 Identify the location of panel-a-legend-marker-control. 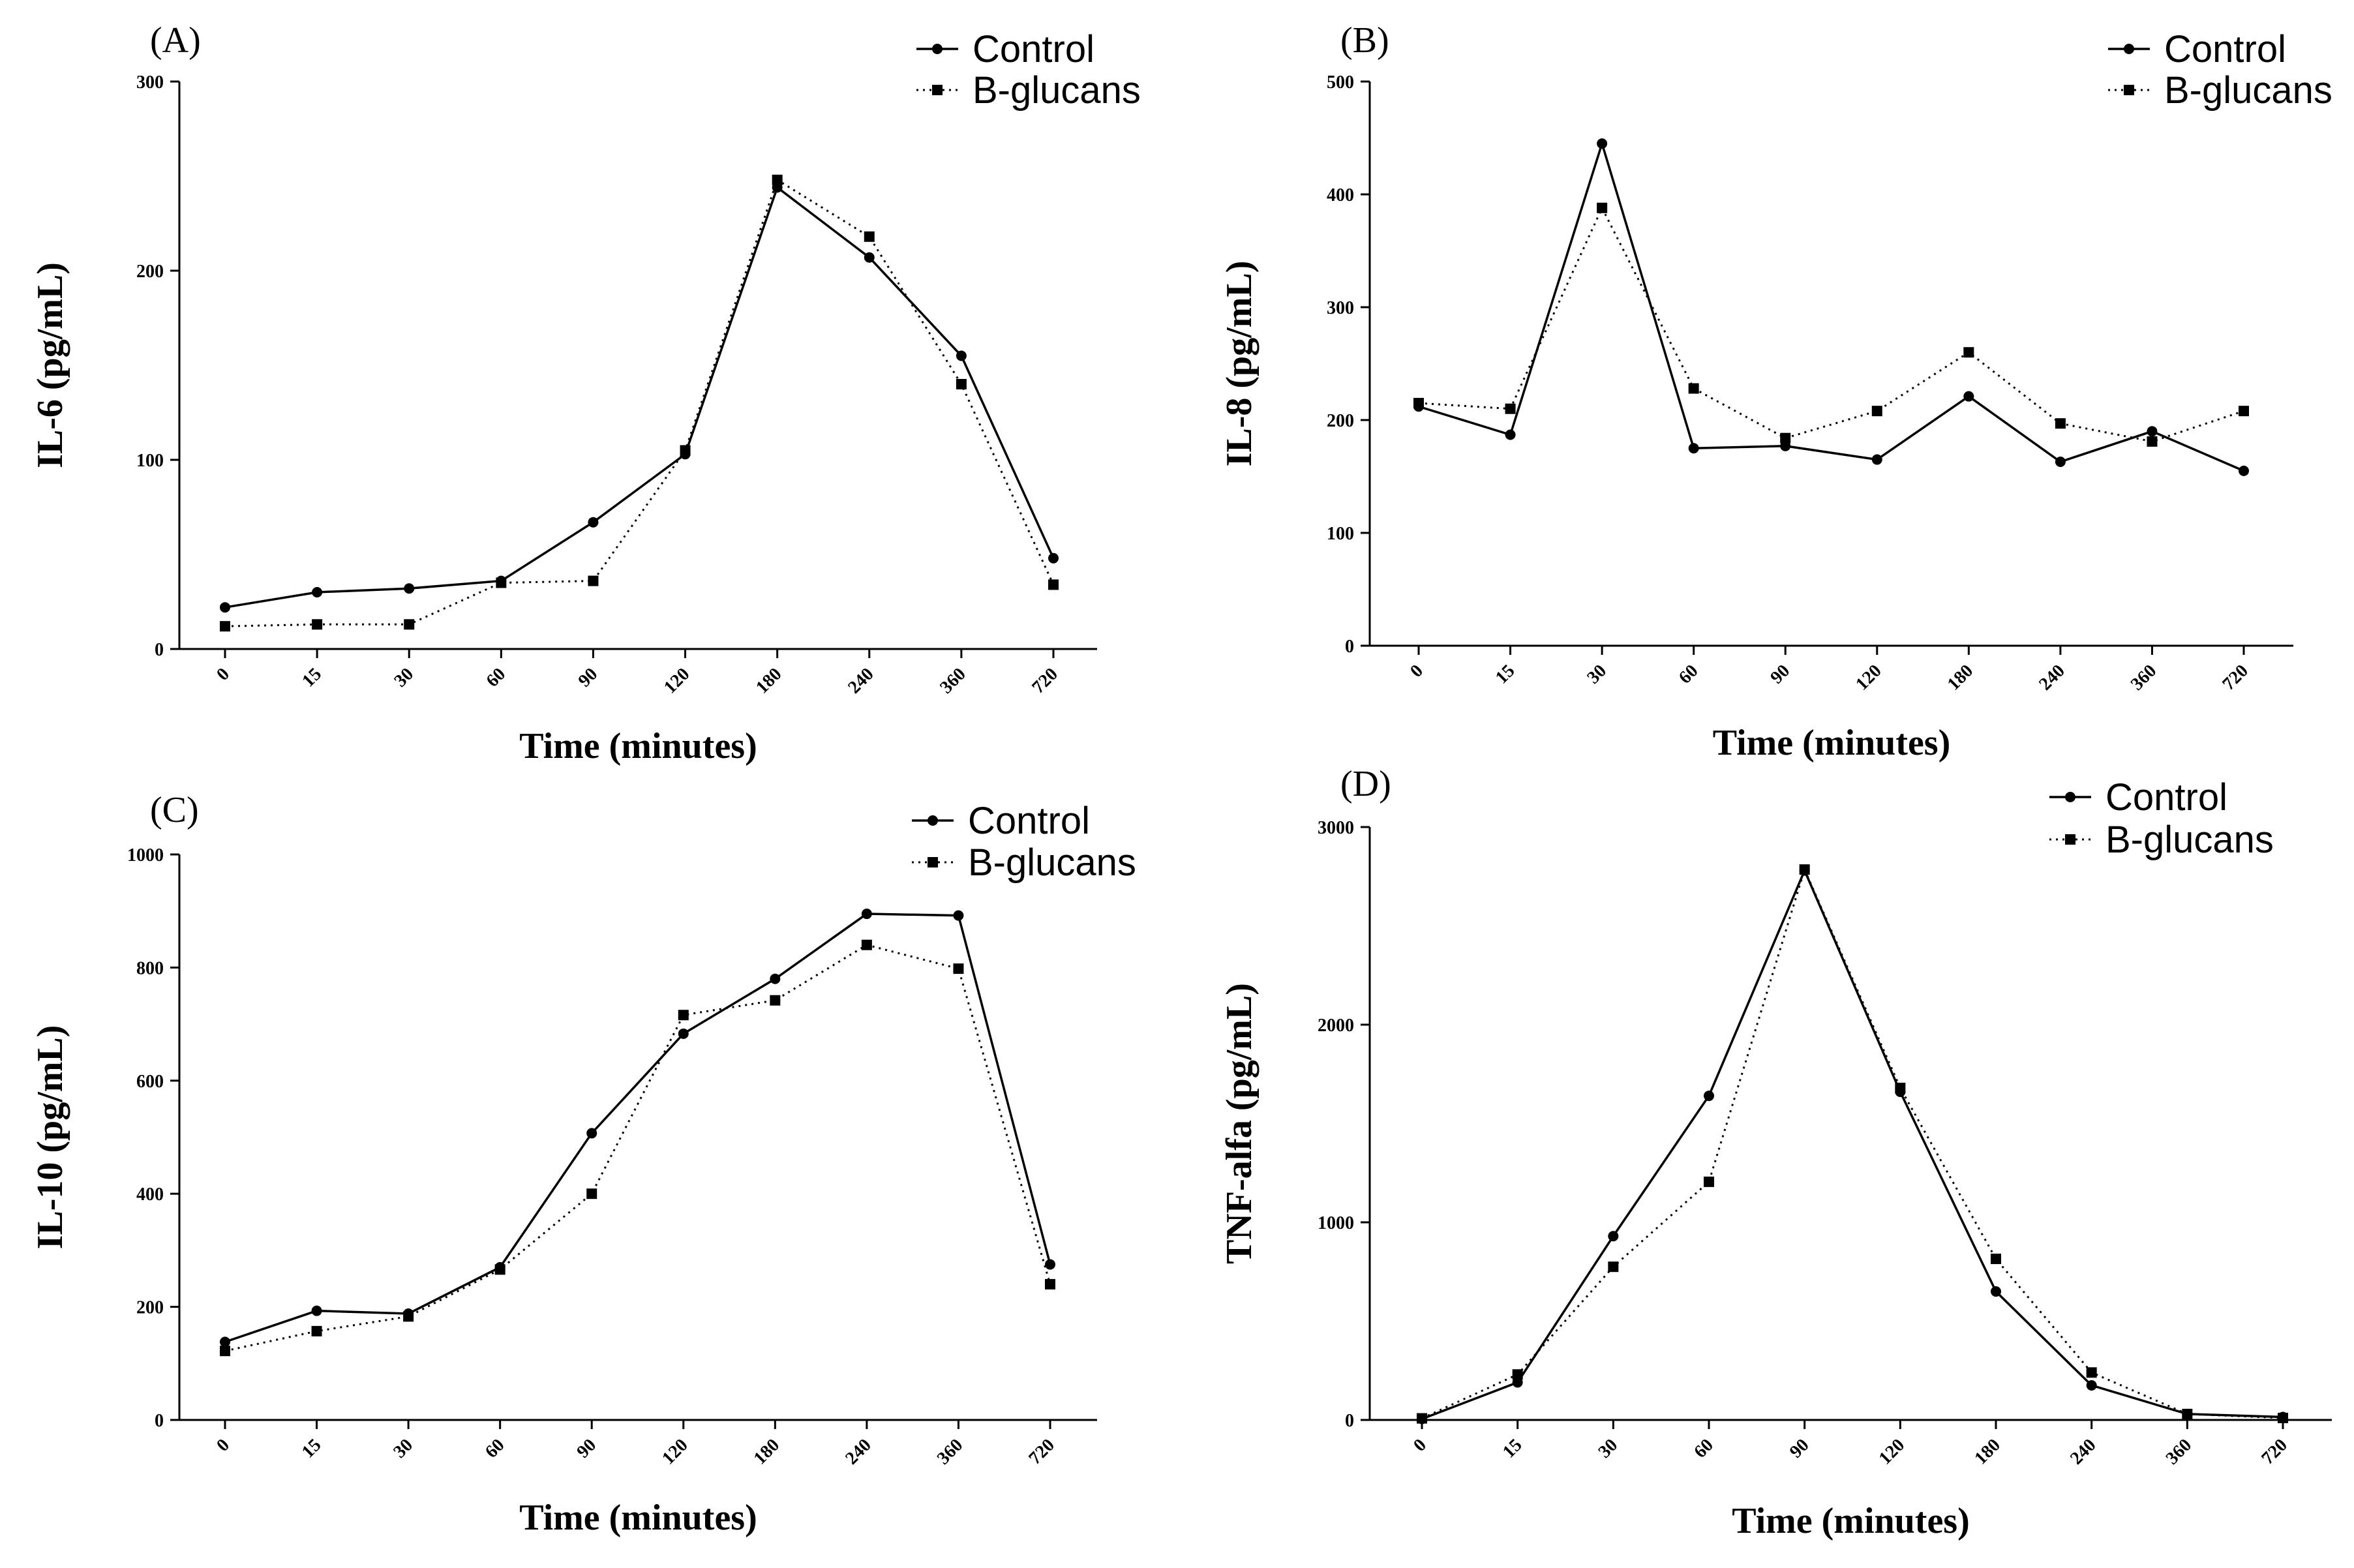
(938, 49).